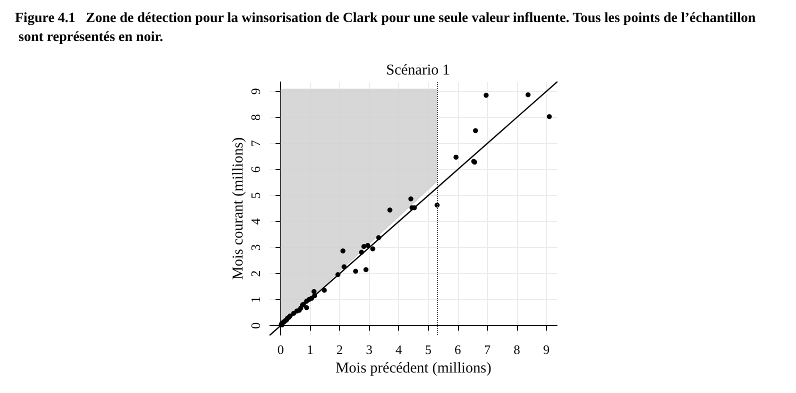  What do you see at coordinates (428, 349) in the screenshot?
I see `x-tick-label: 5` at bounding box center [428, 349].